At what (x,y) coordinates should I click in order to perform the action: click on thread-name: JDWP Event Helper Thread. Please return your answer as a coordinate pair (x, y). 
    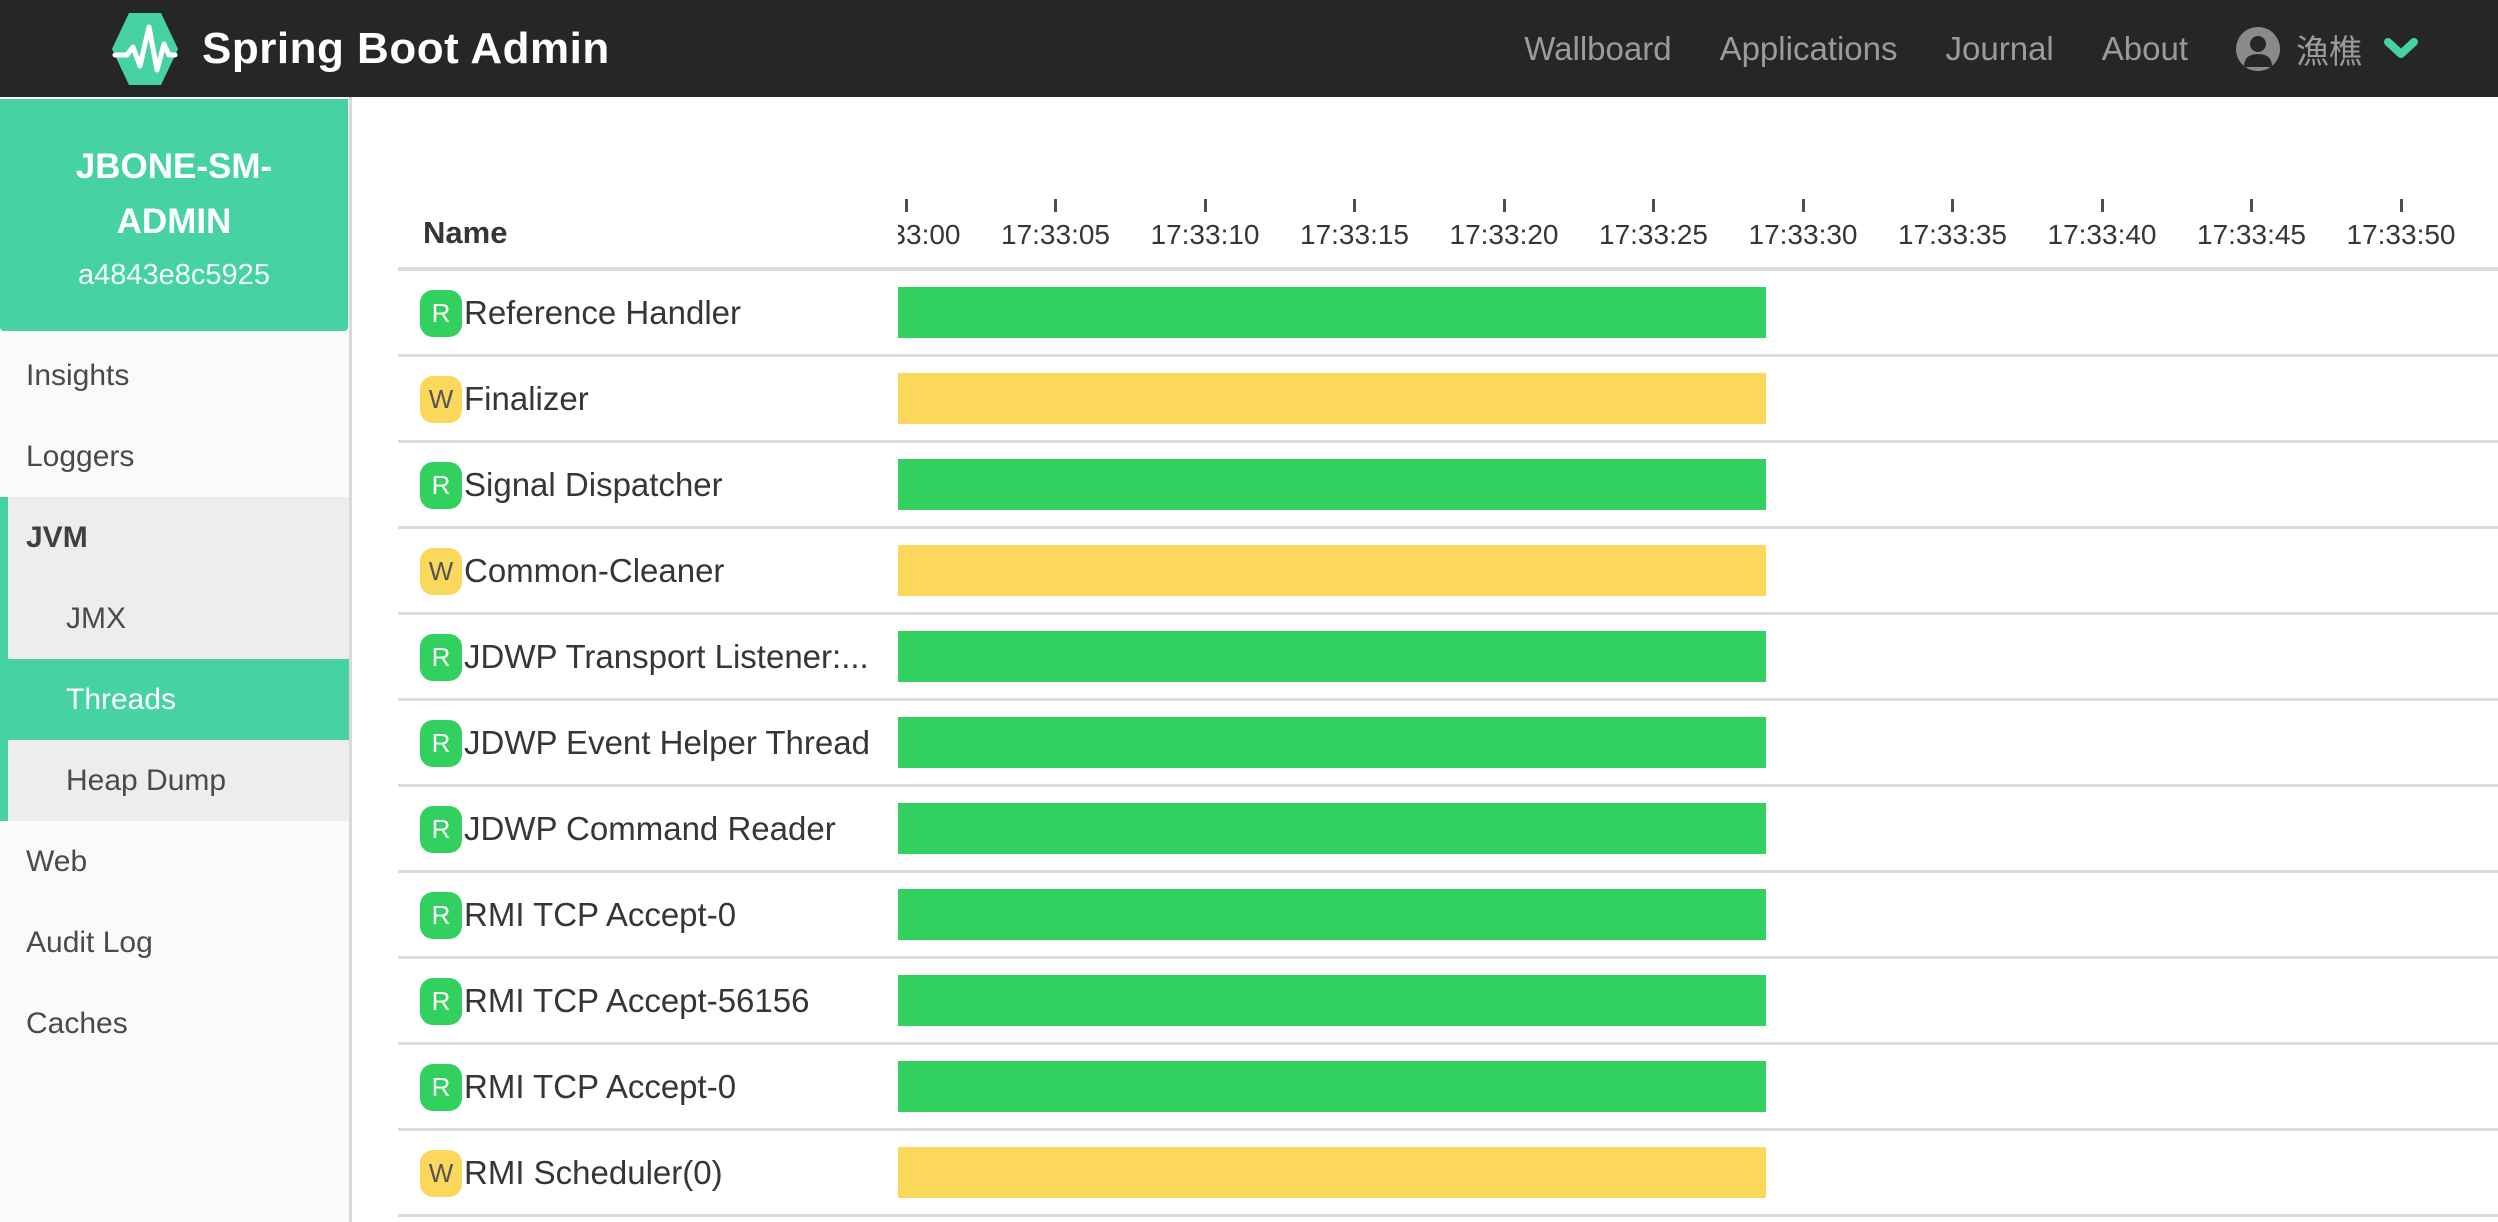
    Looking at the image, I should click on (667, 742).